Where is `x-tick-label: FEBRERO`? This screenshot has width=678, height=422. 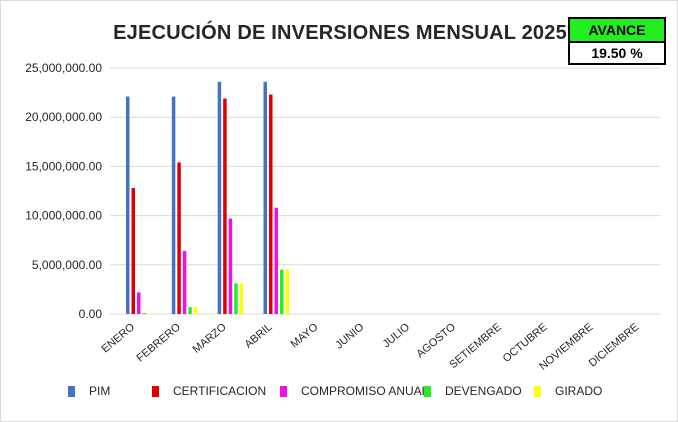 x-tick-label: FEBRERO is located at coordinates (159, 343).